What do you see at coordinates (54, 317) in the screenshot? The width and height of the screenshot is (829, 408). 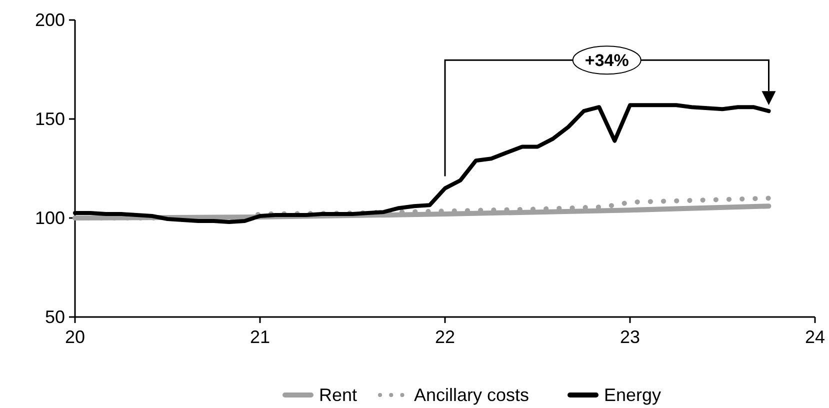 I see `y-tick-label: 50` at bounding box center [54, 317].